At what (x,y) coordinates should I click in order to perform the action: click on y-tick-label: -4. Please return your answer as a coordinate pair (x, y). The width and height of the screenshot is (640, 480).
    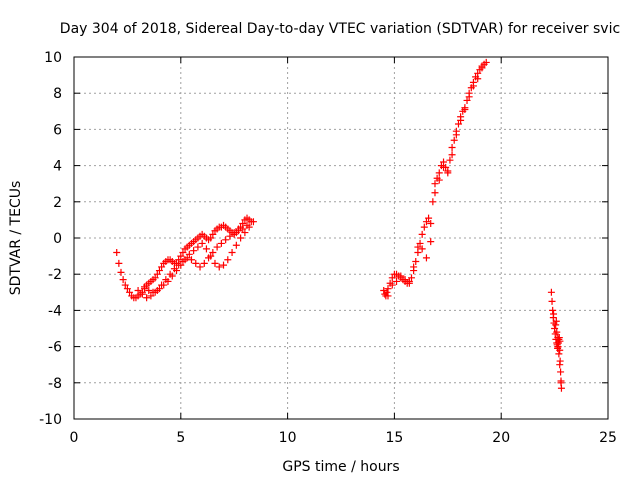
    Looking at the image, I should click on (55, 311).